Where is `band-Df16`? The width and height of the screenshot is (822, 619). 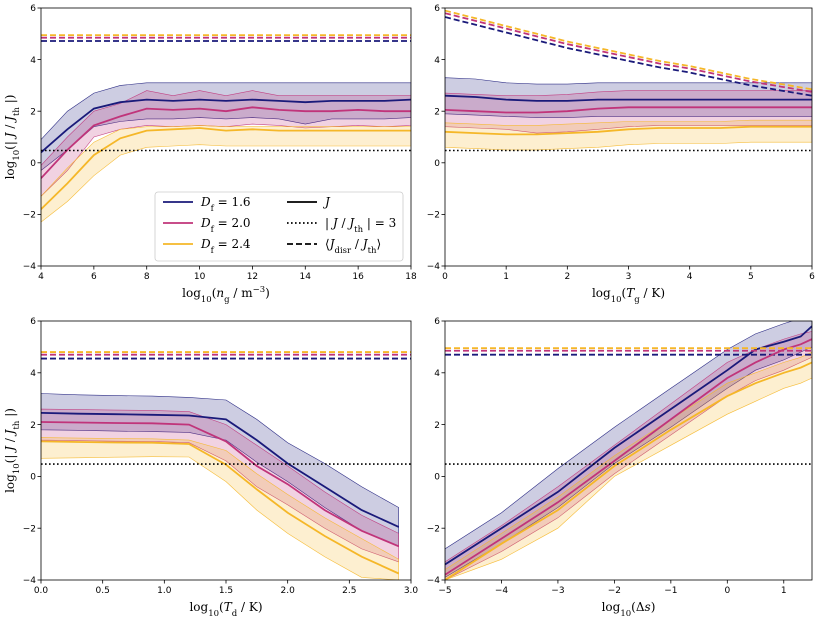 band-Df16 is located at coordinates (226, 126).